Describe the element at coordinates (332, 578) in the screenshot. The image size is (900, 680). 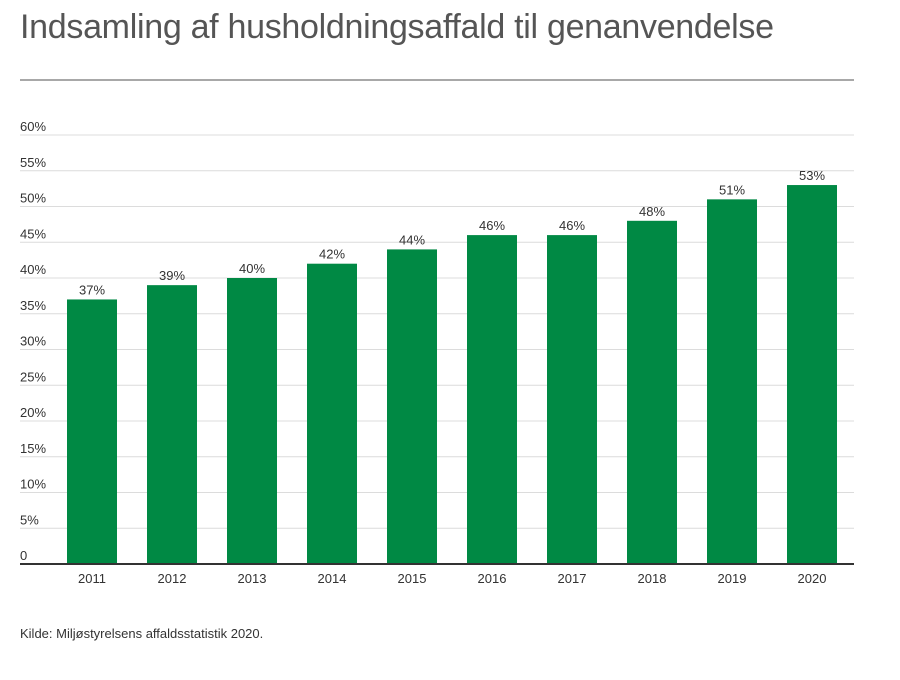
I see `x-tick-label: 2014` at that location.